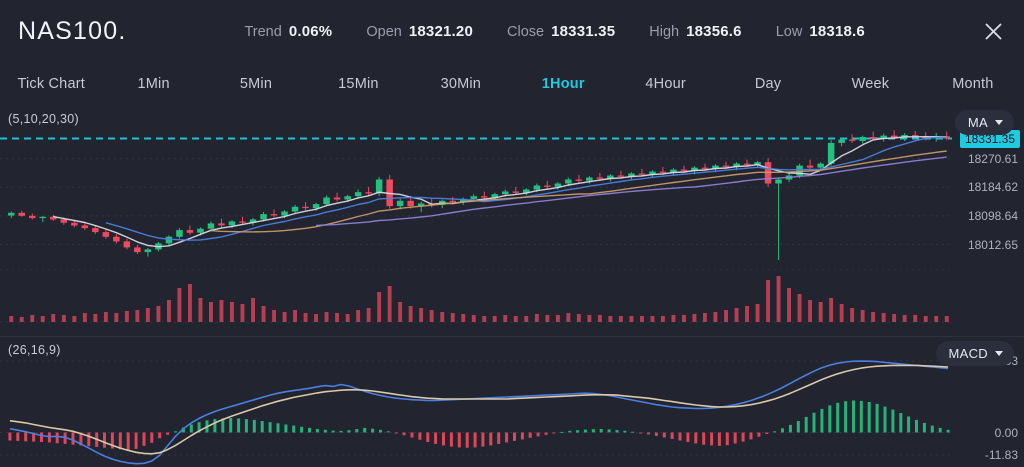 The width and height of the screenshot is (1024, 467). What do you see at coordinates (665, 84) in the screenshot?
I see `tab-4hour: 4Hour` at bounding box center [665, 84].